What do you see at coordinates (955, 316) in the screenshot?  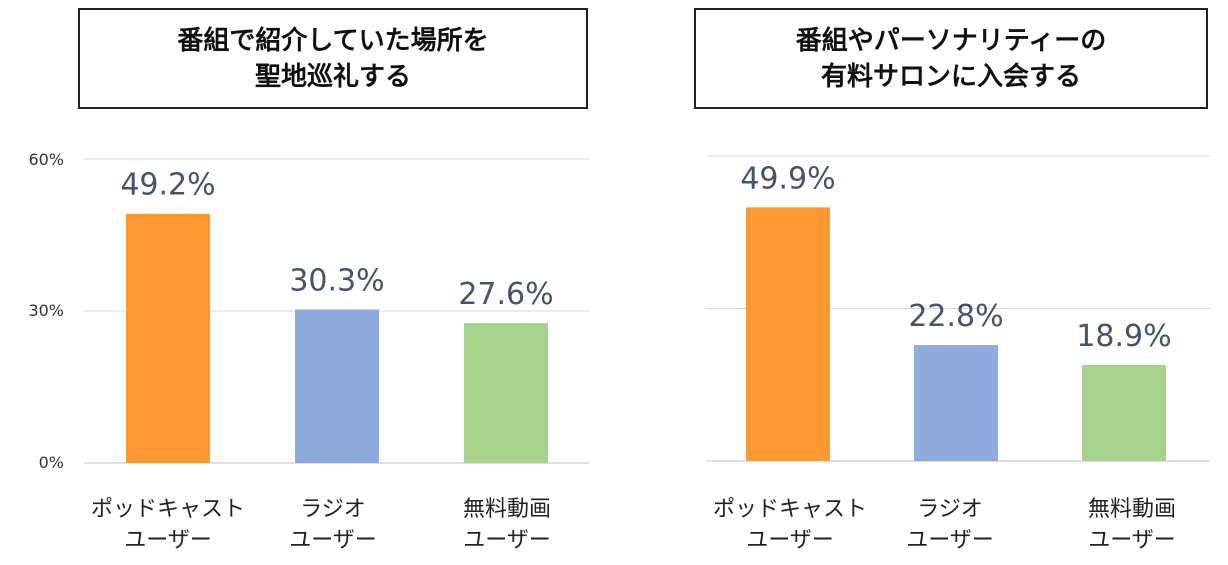 I see `value-label-radio: 22.8%` at bounding box center [955, 316].